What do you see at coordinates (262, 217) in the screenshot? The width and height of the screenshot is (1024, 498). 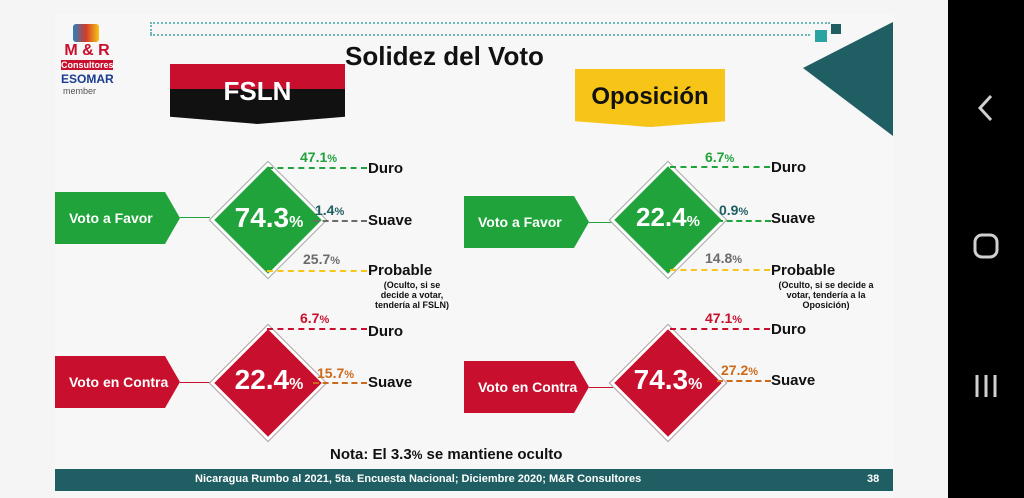 I see `fsln-favor-center-value: 74.3` at bounding box center [262, 217].